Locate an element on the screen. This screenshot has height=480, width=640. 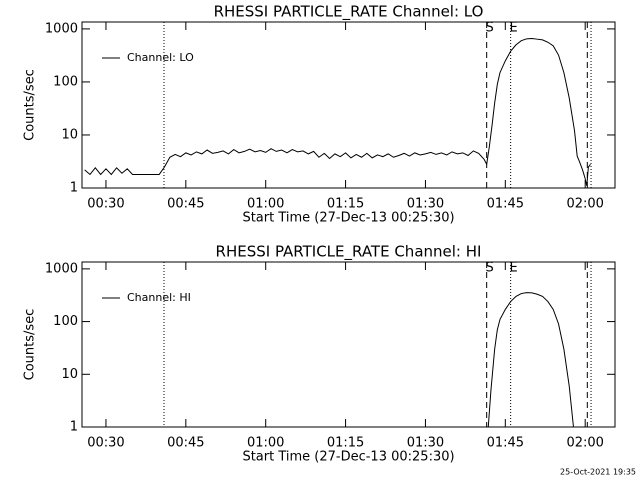
legend-label: Channel: LO is located at coordinates (160, 57).